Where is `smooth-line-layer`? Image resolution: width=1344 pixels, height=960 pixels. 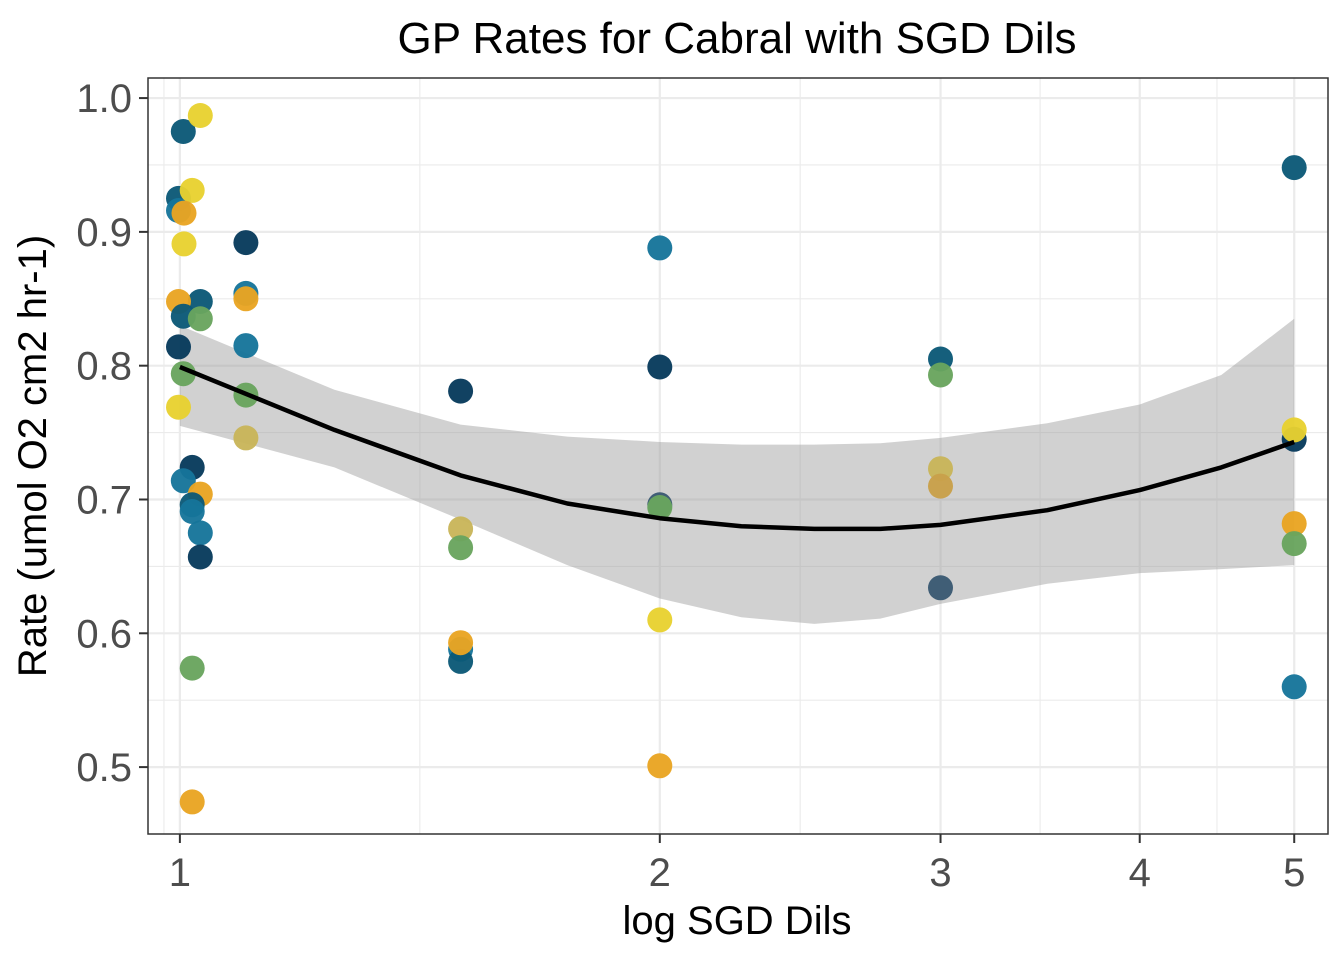 smooth-line-layer is located at coordinates (737, 448).